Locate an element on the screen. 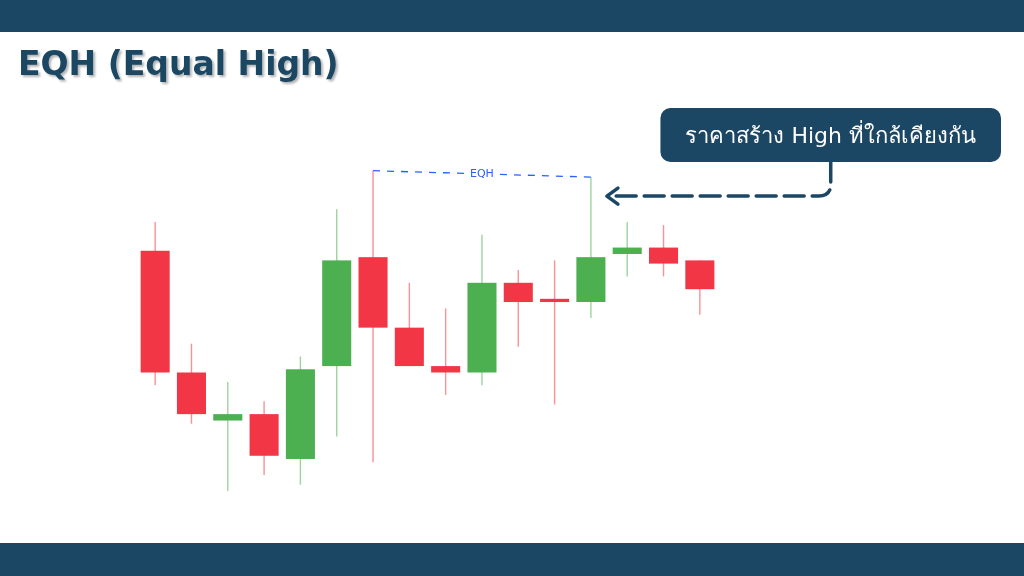 This screenshot has height=576, width=1024. series-label: EQH is located at coordinates (482, 174).